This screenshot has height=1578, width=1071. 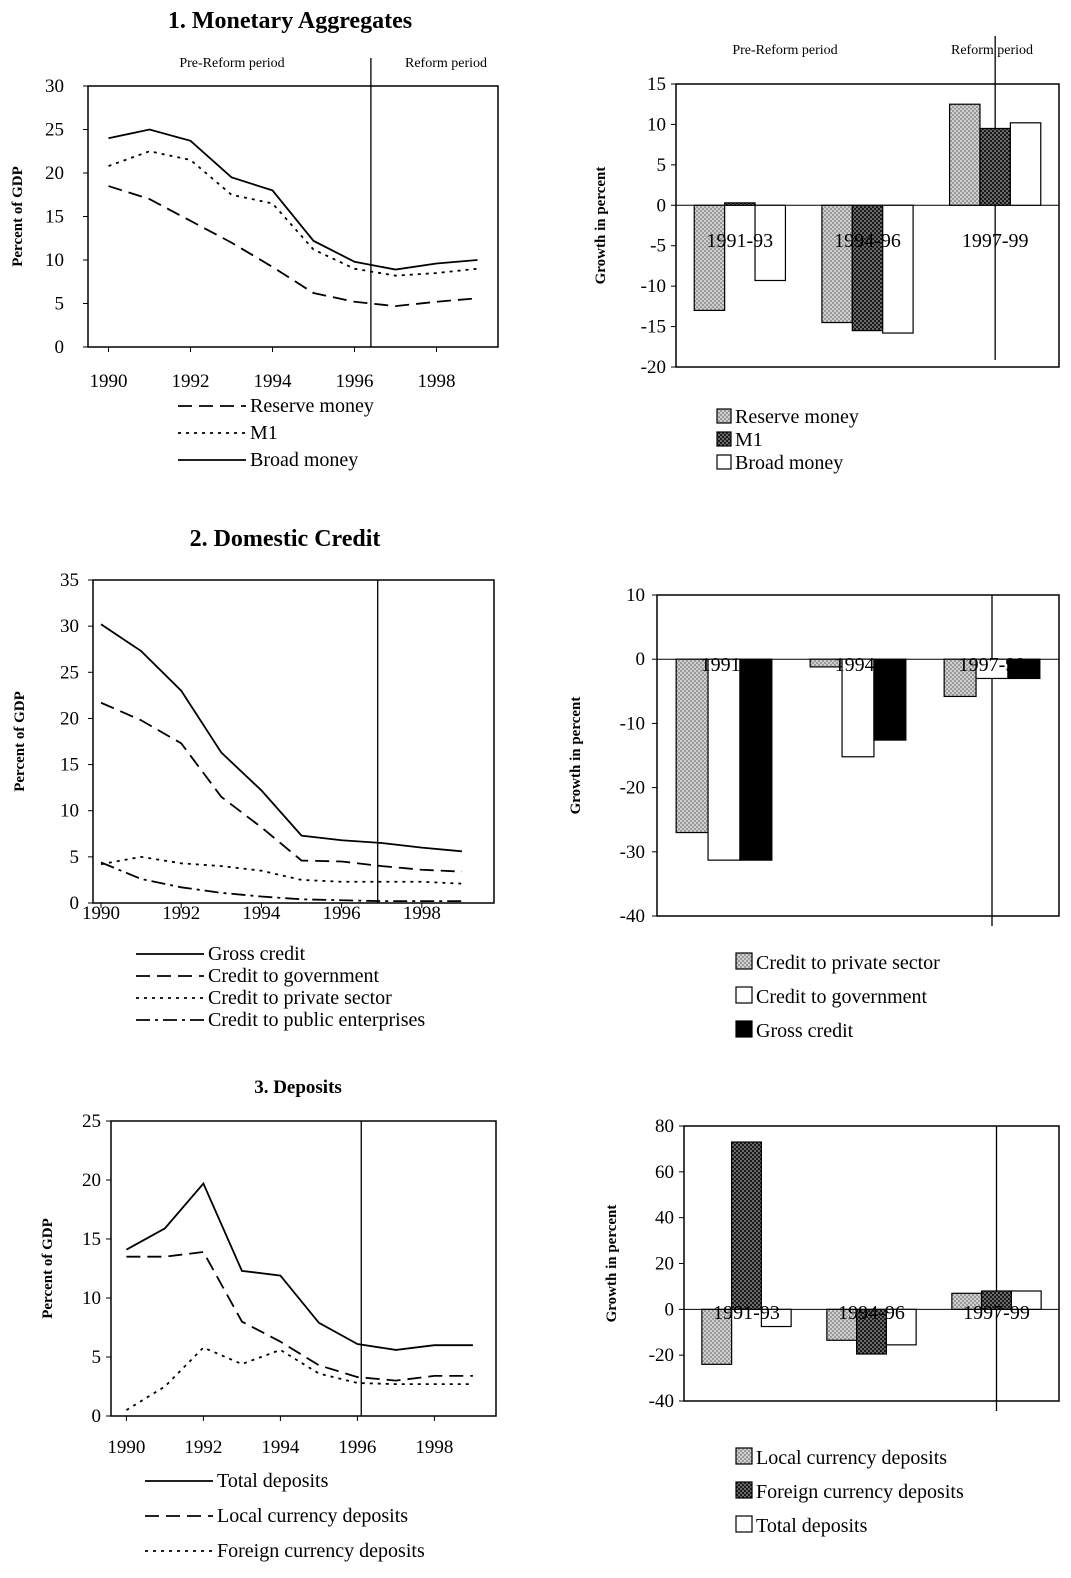 I want to click on y-tick-label: -15, so click(x=653, y=327).